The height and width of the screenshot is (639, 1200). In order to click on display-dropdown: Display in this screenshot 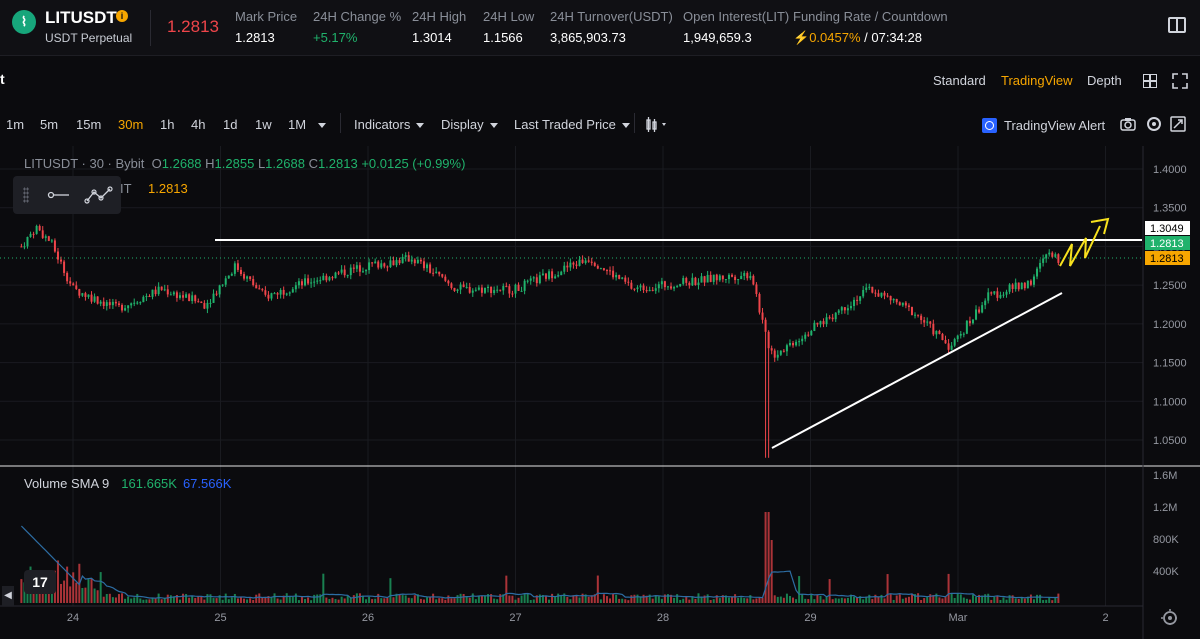, I will do `click(469, 124)`.